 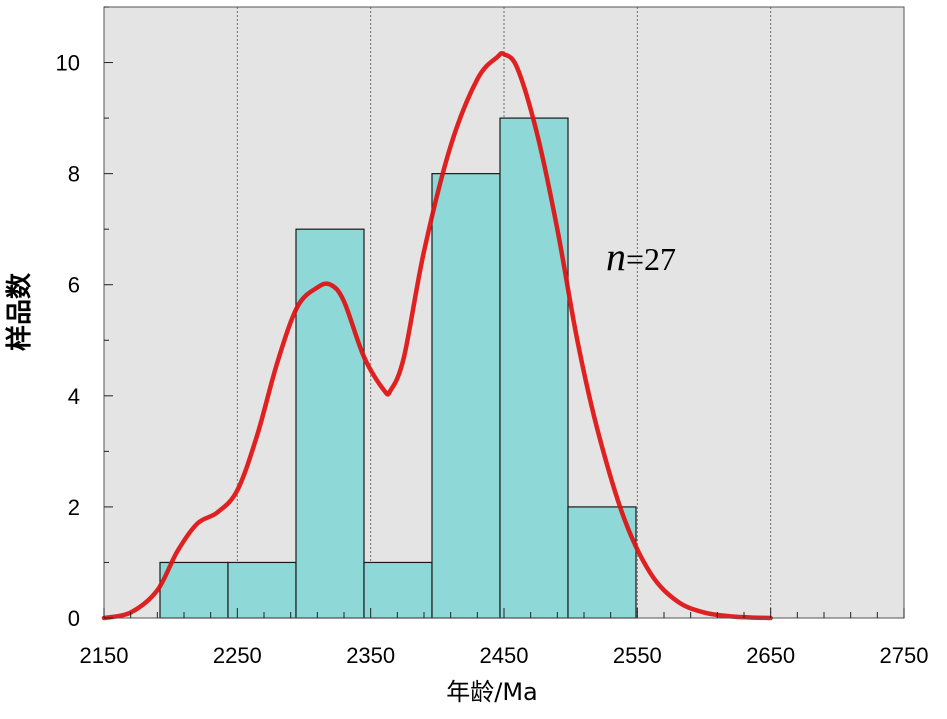 I want to click on y-tick-label: 8, so click(x=74, y=174).